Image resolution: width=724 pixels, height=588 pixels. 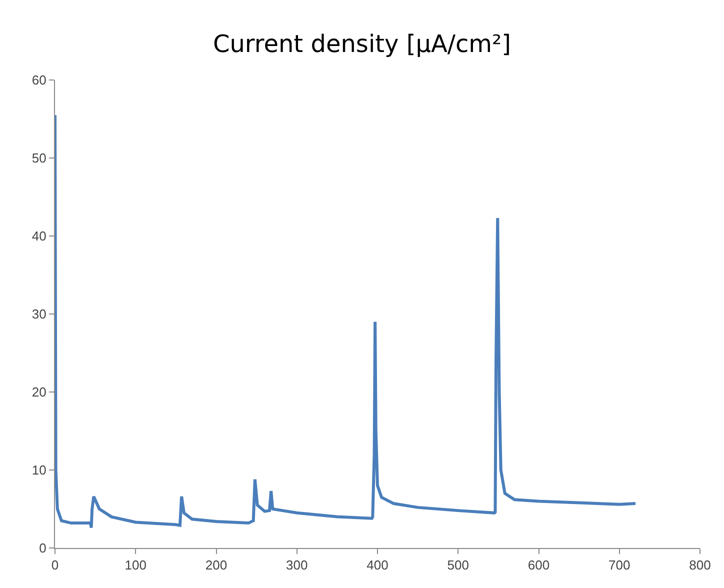 I want to click on y-tick-label: 50, so click(x=39, y=158).